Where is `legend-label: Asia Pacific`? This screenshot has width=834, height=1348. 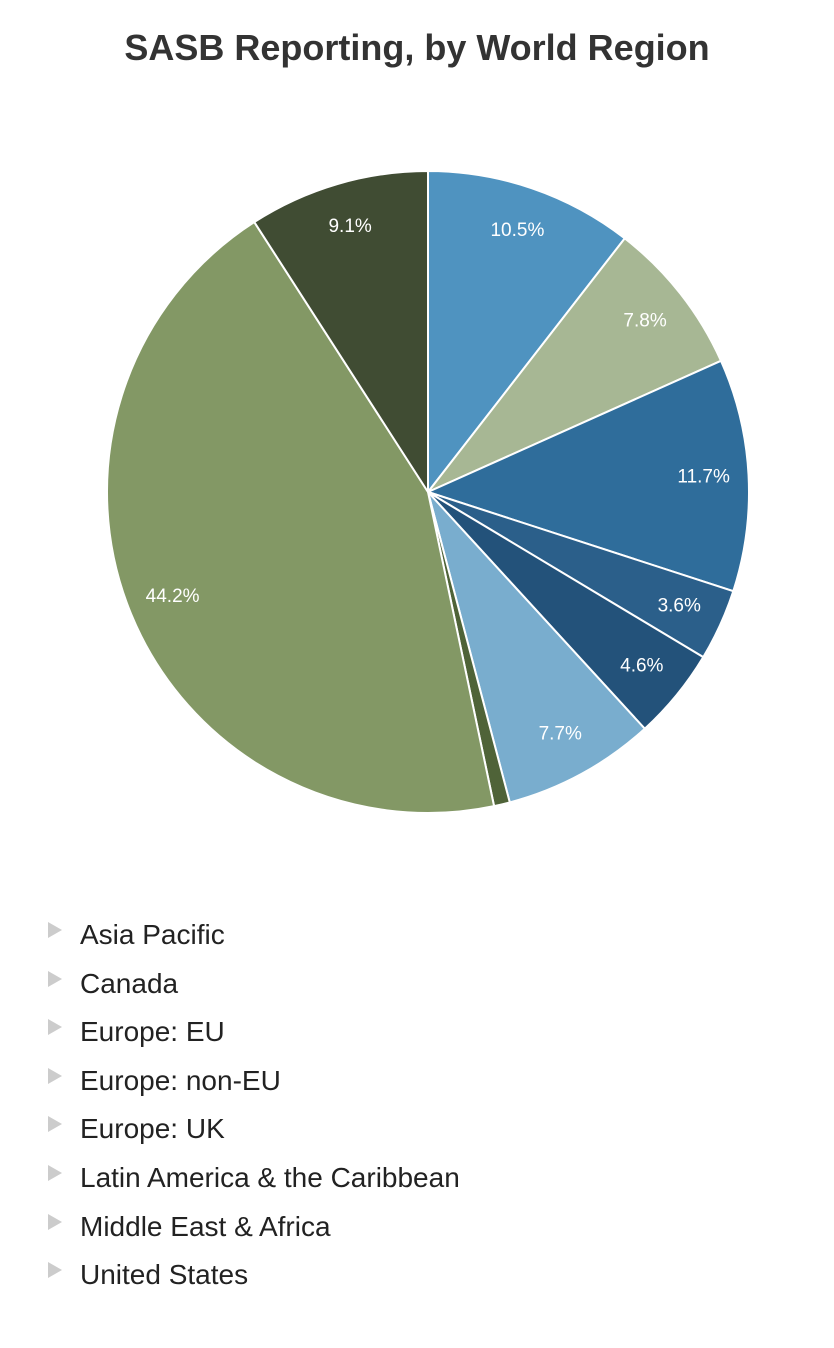
legend-label: Asia Pacific is located at coordinates (152, 934).